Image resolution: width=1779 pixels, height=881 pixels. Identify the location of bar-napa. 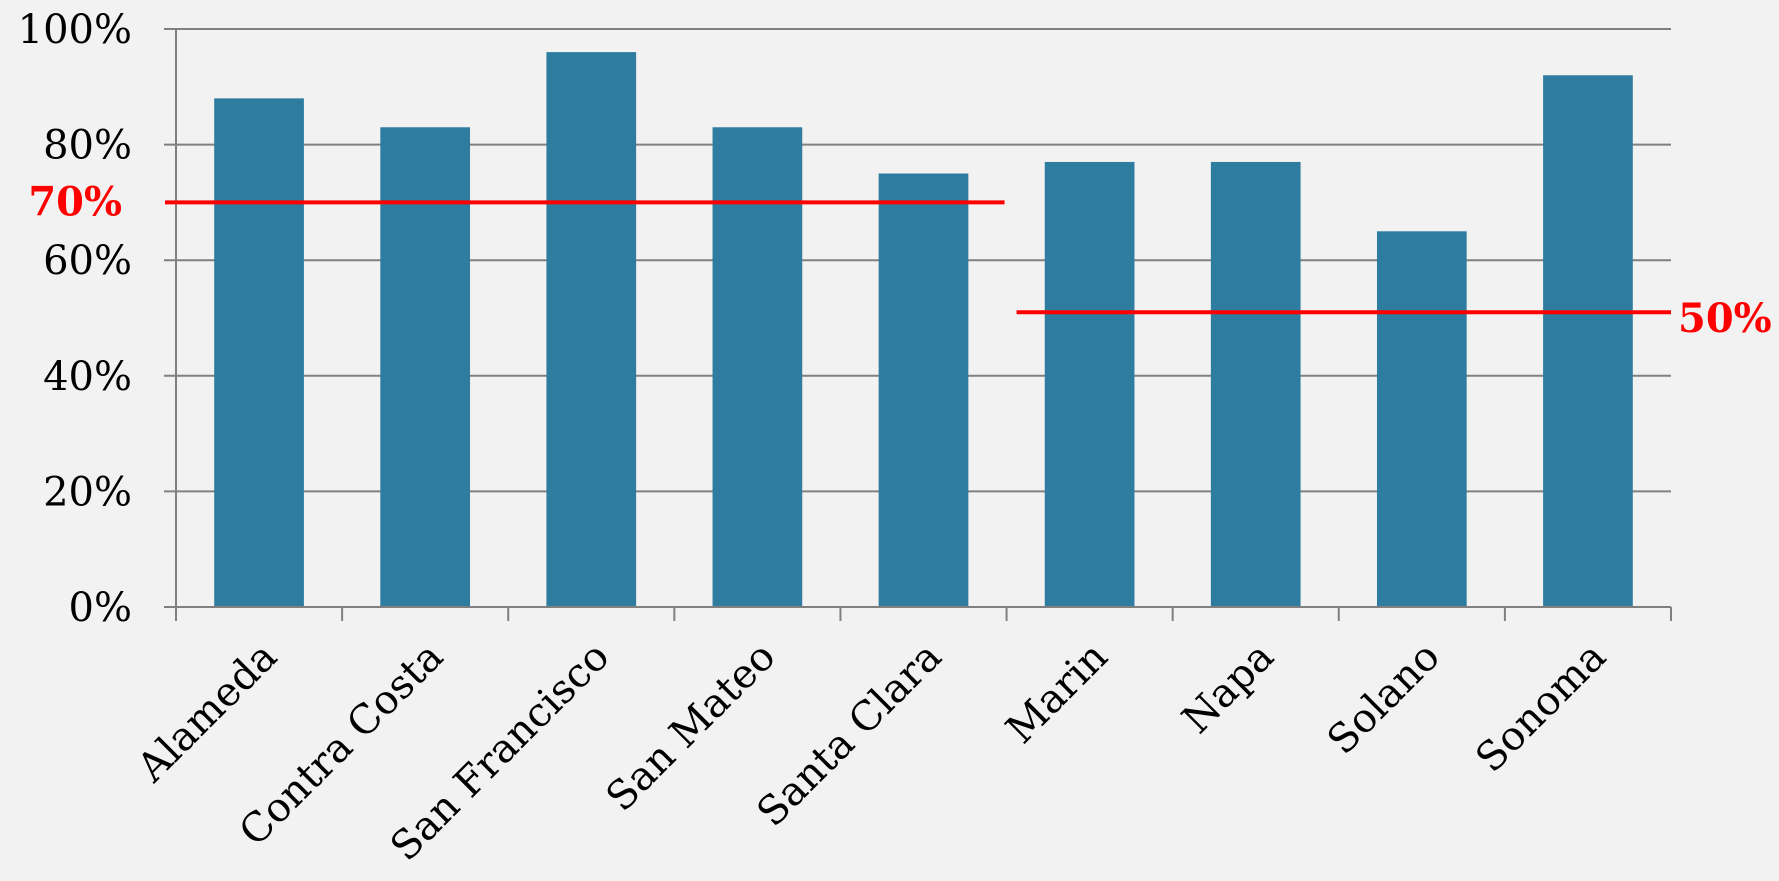
(1255, 384).